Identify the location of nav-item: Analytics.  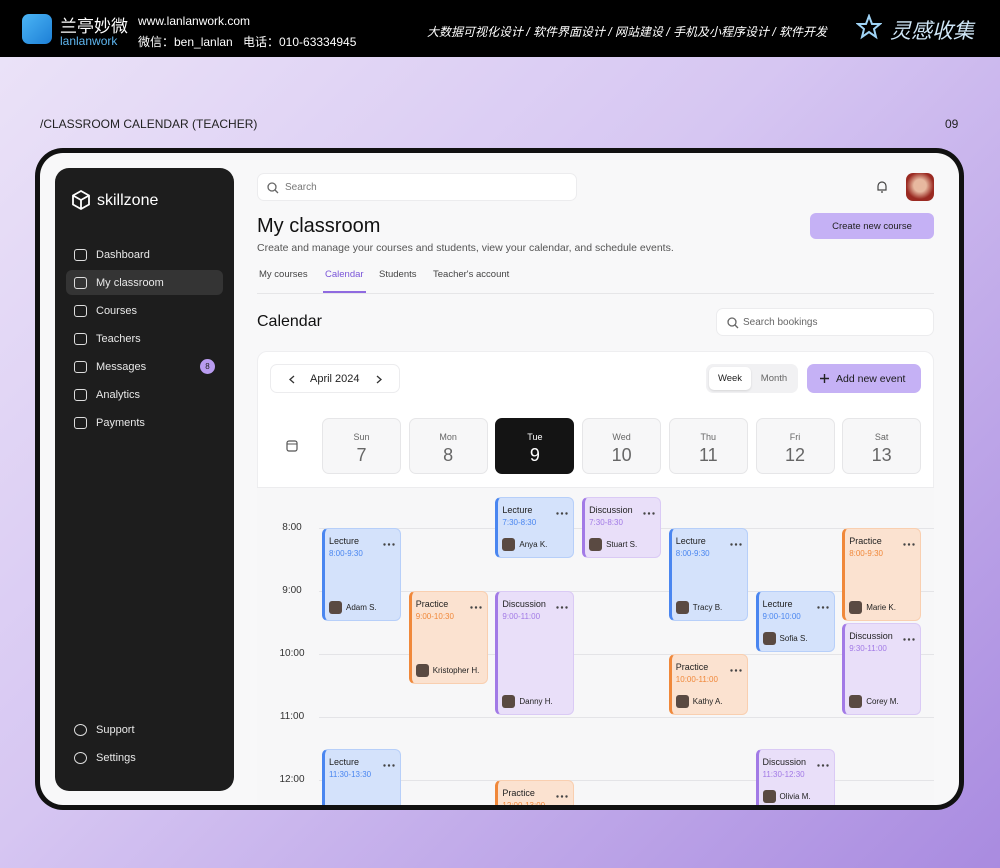
(144, 394).